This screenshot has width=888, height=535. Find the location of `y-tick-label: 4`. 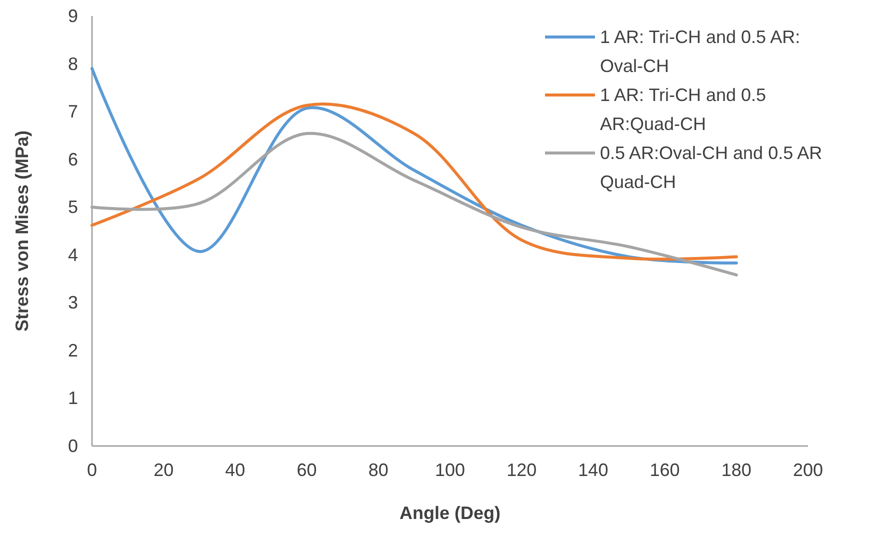

y-tick-label: 4 is located at coordinates (73, 254).